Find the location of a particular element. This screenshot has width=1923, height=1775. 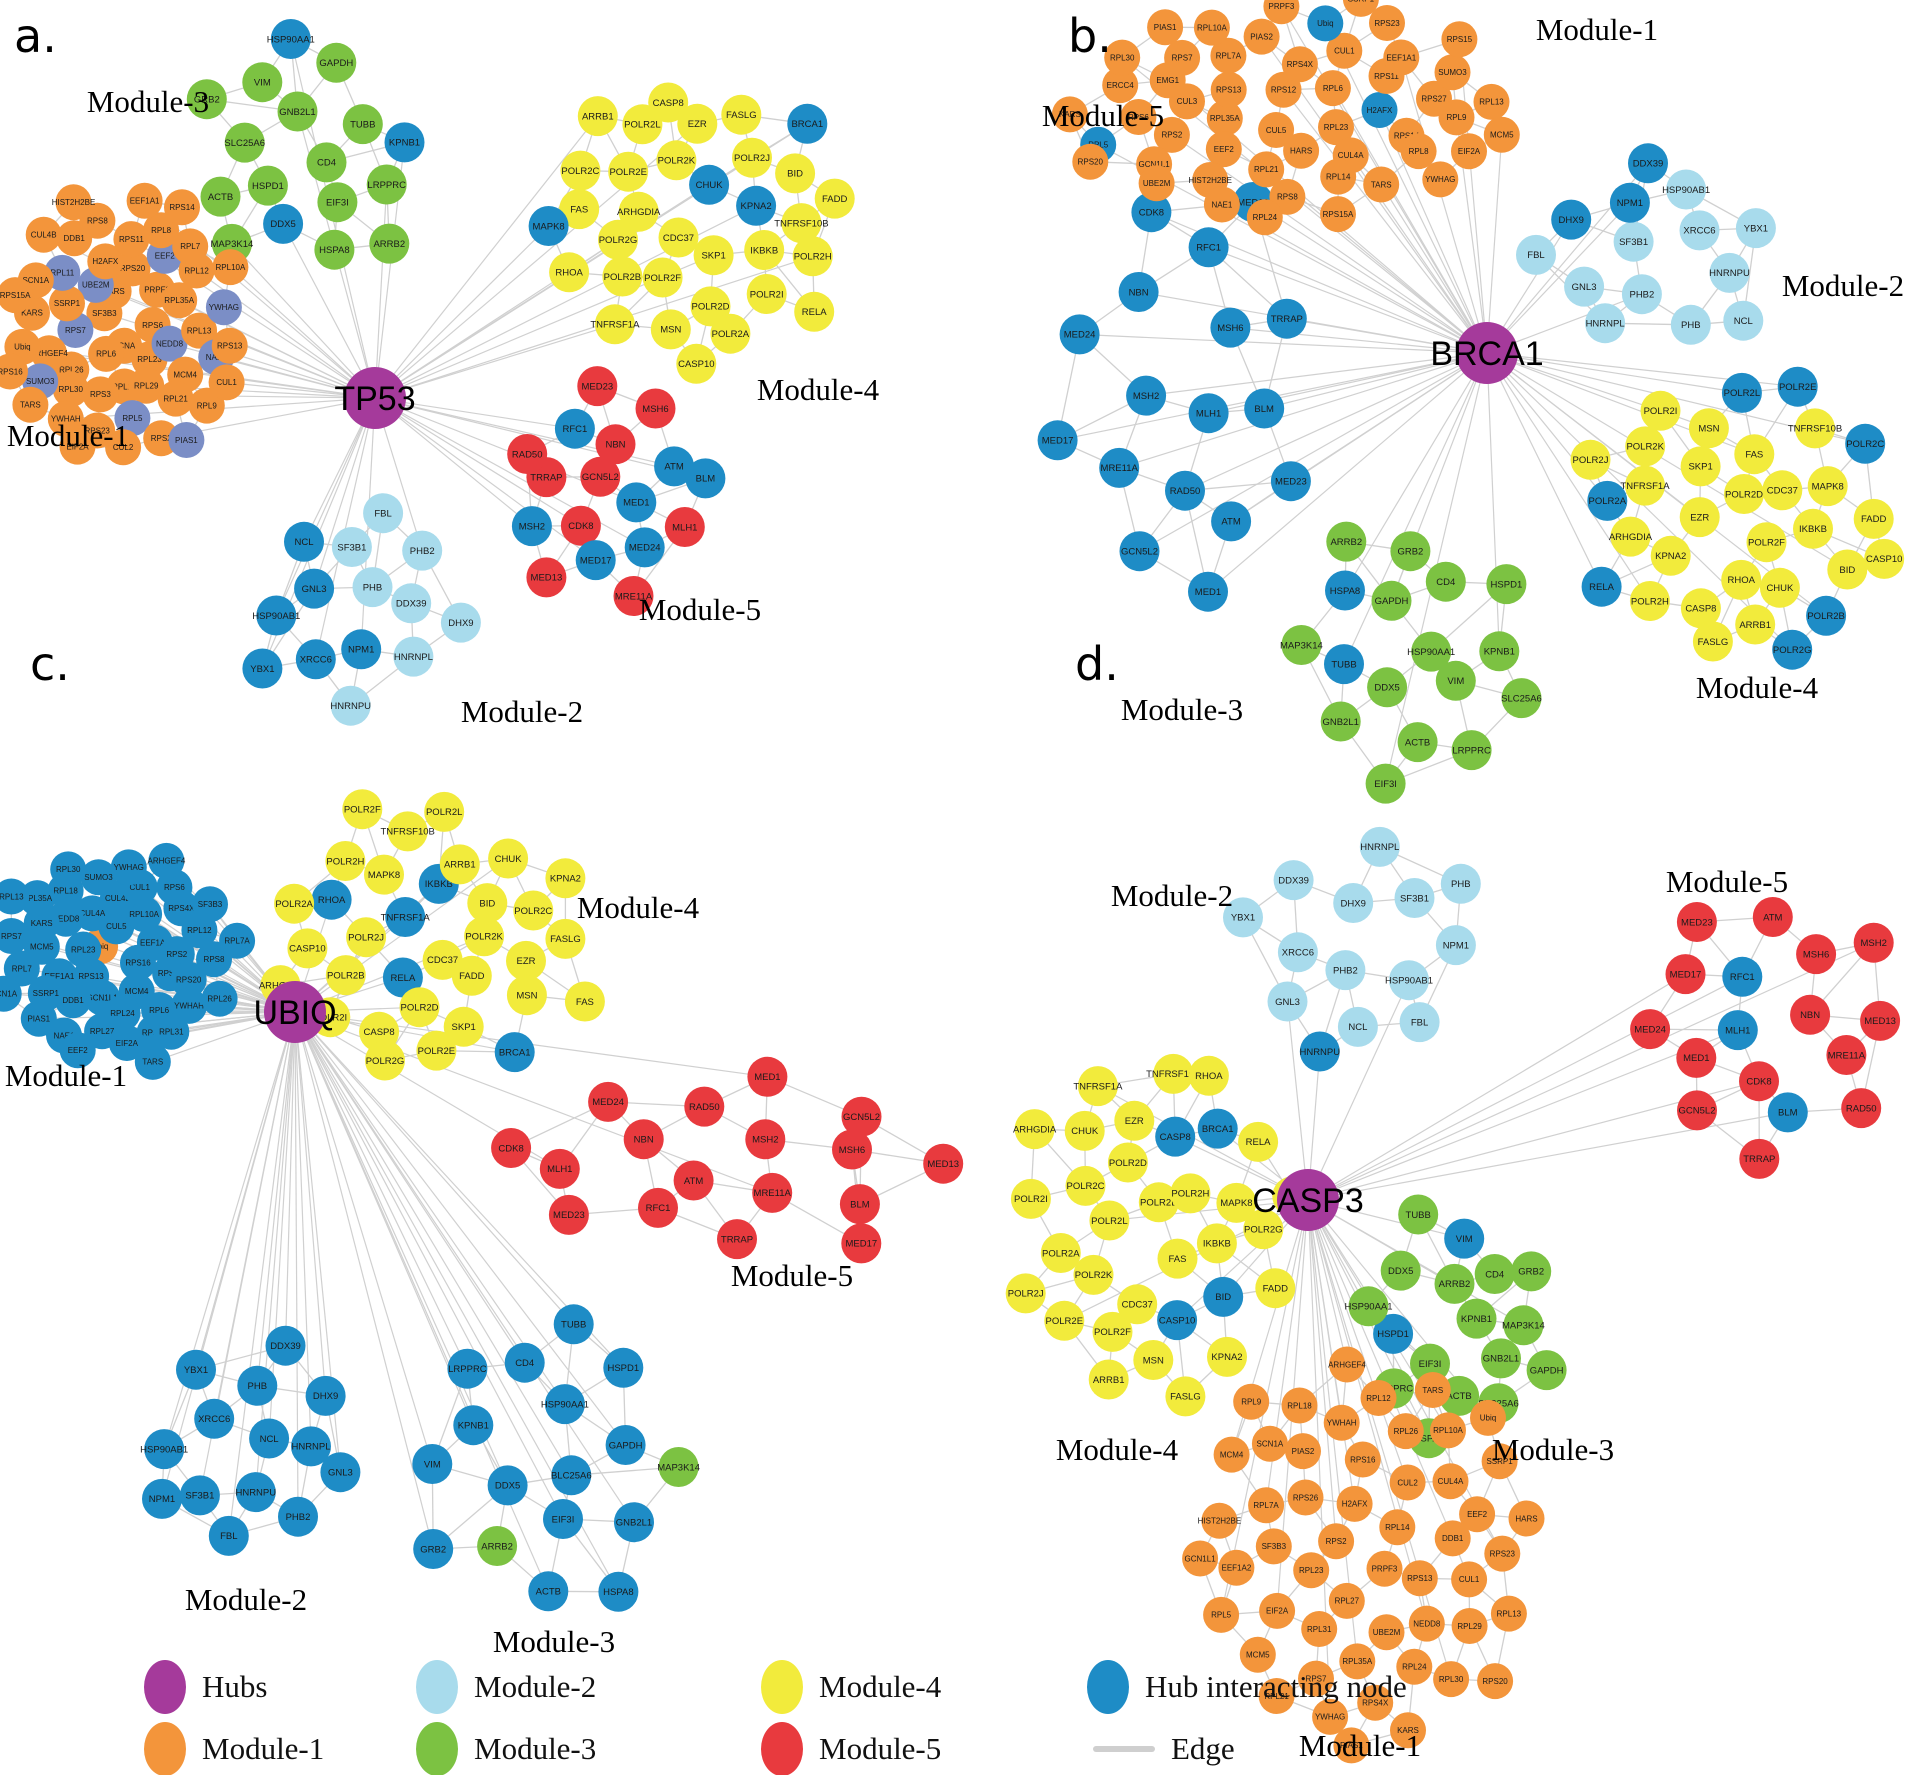

node-ATM: ATM is located at coordinates (693, 1180).